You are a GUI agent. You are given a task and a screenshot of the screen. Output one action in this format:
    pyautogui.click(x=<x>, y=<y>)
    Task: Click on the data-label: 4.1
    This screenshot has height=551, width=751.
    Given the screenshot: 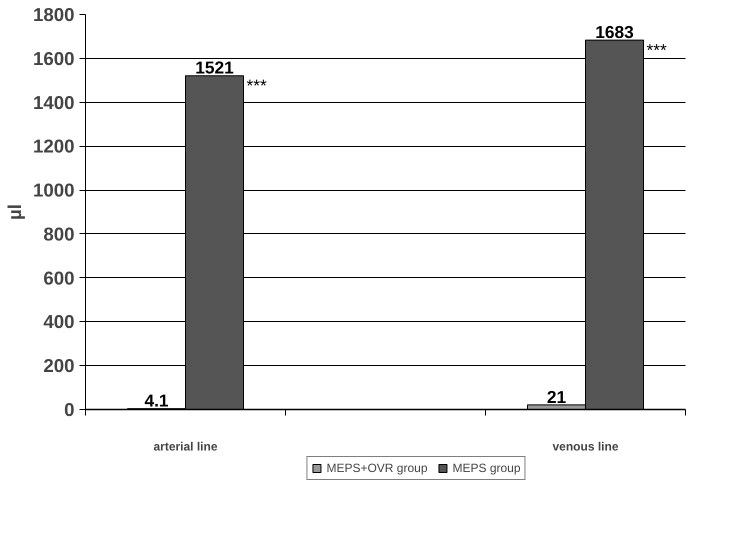 What is the action you would take?
    pyautogui.click(x=156, y=400)
    